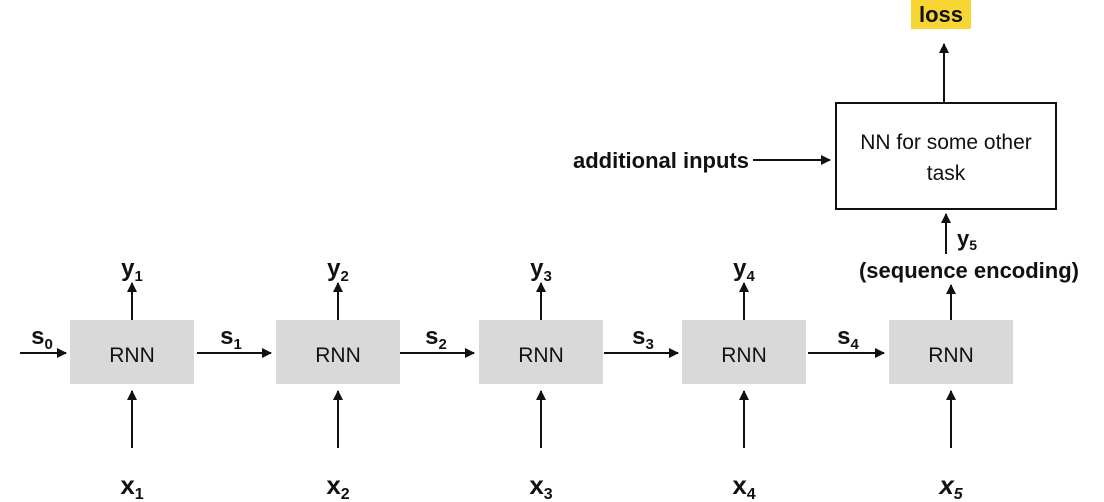 The height and width of the screenshot is (502, 1104). What do you see at coordinates (139, 494) in the screenshot?
I see `input-label-1-sub: 1` at bounding box center [139, 494].